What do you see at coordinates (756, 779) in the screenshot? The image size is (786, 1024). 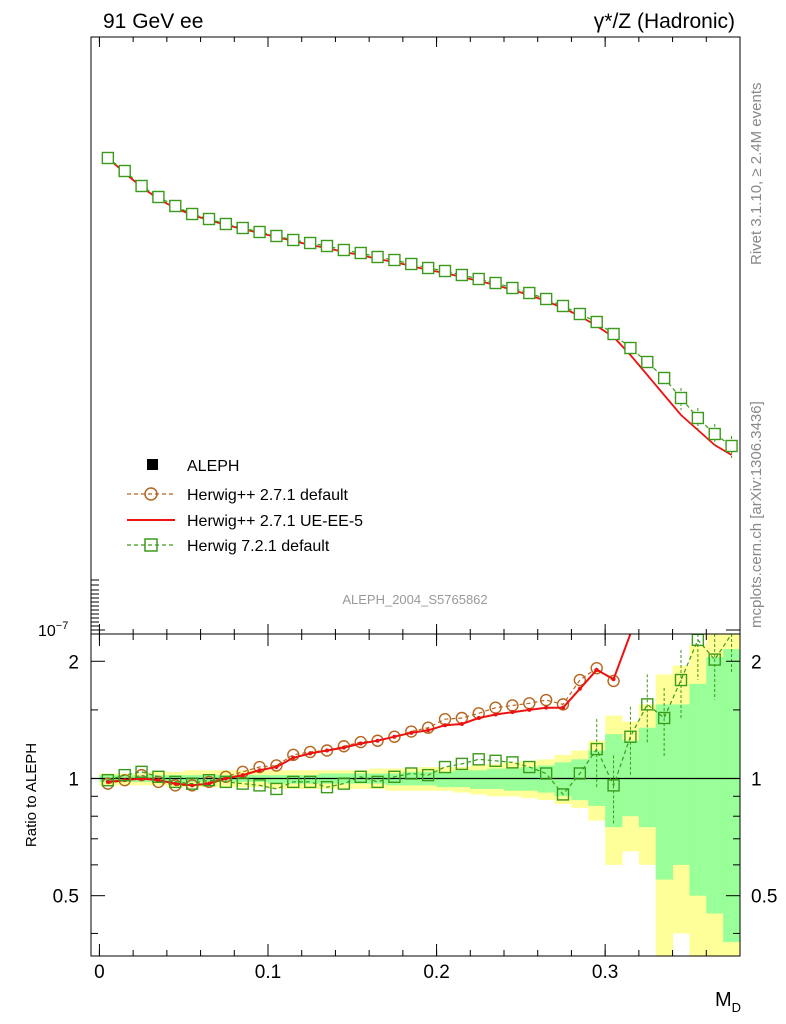 I see `ratio-ytick-label-right: 1` at bounding box center [756, 779].